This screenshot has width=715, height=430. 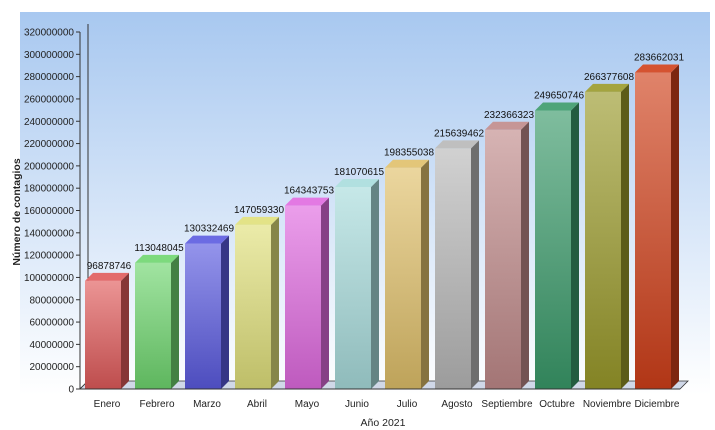 What do you see at coordinates (407, 404) in the screenshot?
I see `x-tick-label: Julio` at bounding box center [407, 404].